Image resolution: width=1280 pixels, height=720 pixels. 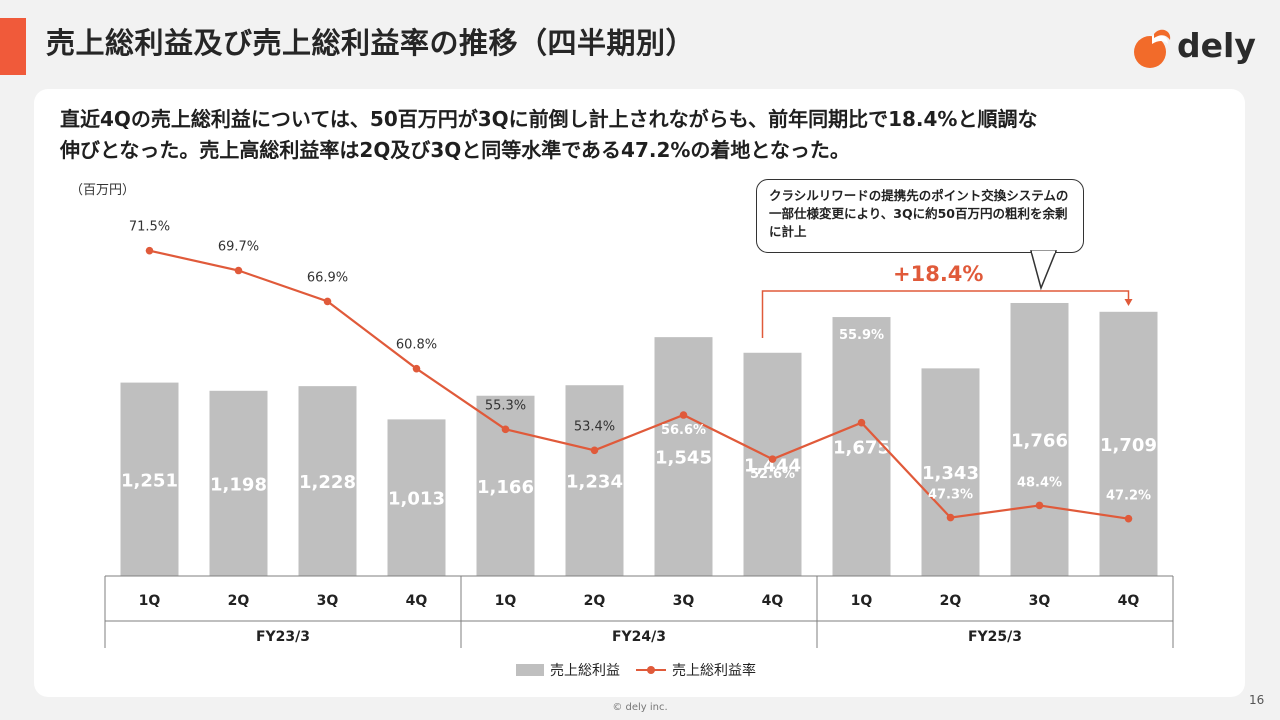 What do you see at coordinates (1257, 700) in the screenshot?
I see `page-number: 16` at bounding box center [1257, 700].